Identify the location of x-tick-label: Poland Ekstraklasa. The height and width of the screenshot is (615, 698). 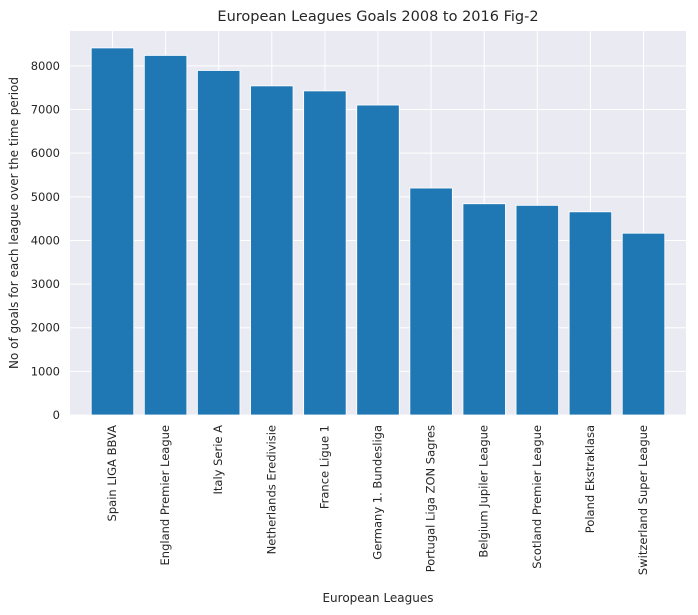
(590, 479).